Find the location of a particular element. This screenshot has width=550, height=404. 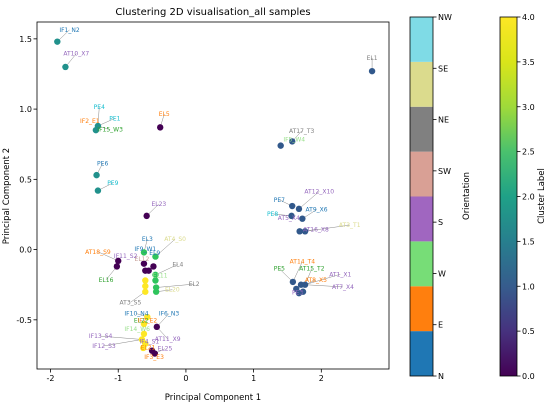

x-axis-label: Principal Component 1 is located at coordinates (213, 398).